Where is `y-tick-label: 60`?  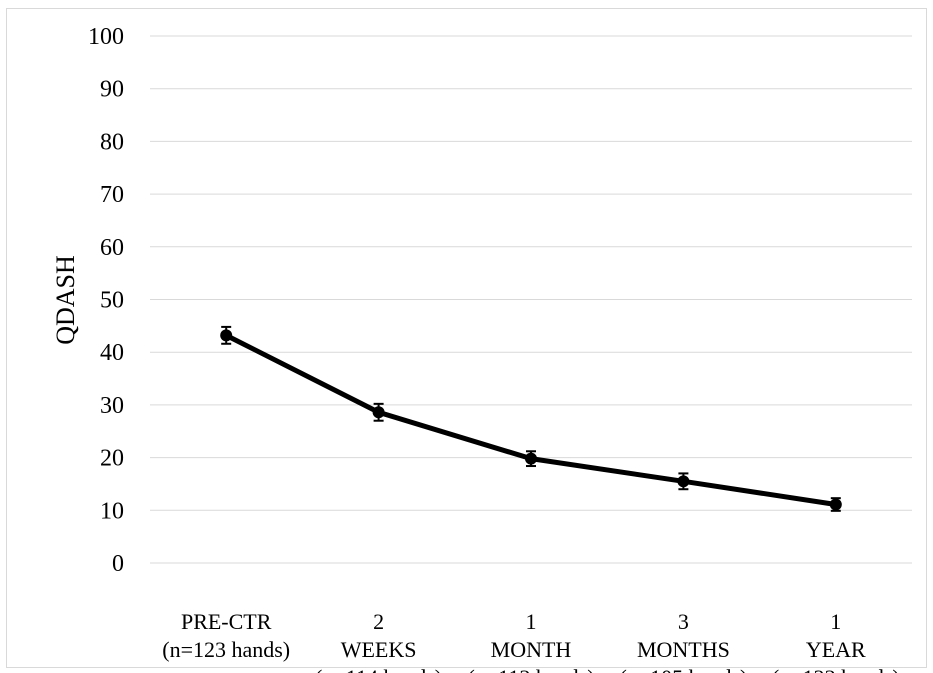 y-tick-label: 60 is located at coordinates (112, 248).